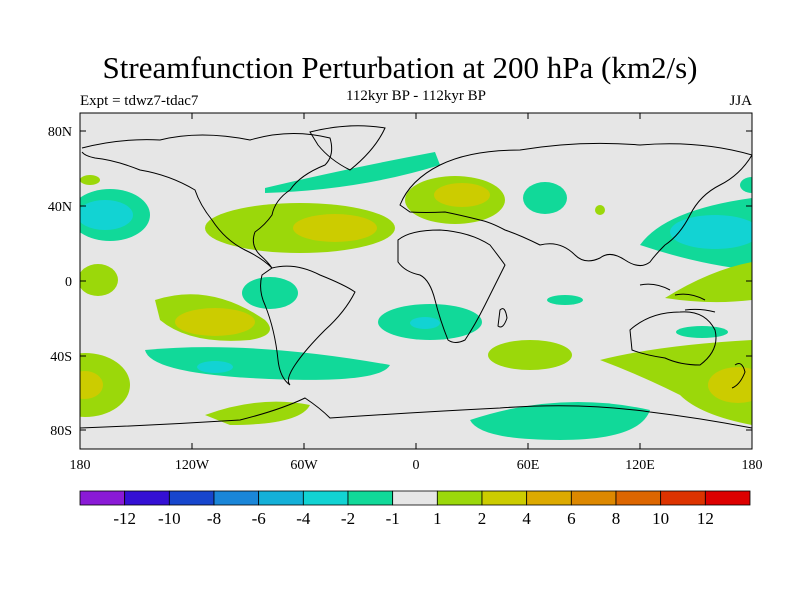 The height and width of the screenshot is (600, 800). What do you see at coordinates (616, 518) in the screenshot?
I see `colorbar-label: 8` at bounding box center [616, 518].